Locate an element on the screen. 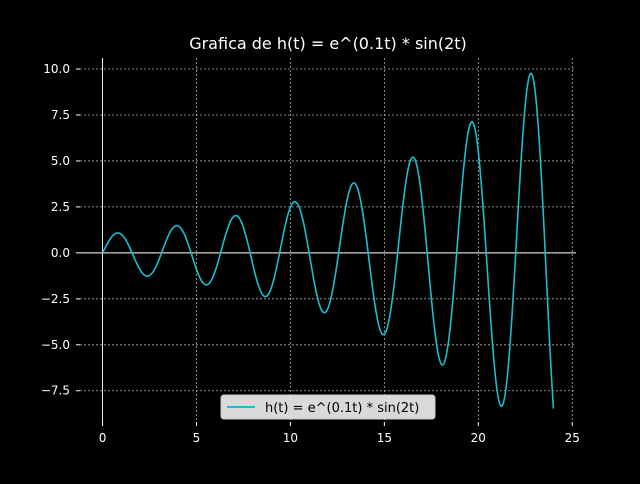  legend: h(t) = e^(0.1t) * sin(2t) is located at coordinates (328, 407).